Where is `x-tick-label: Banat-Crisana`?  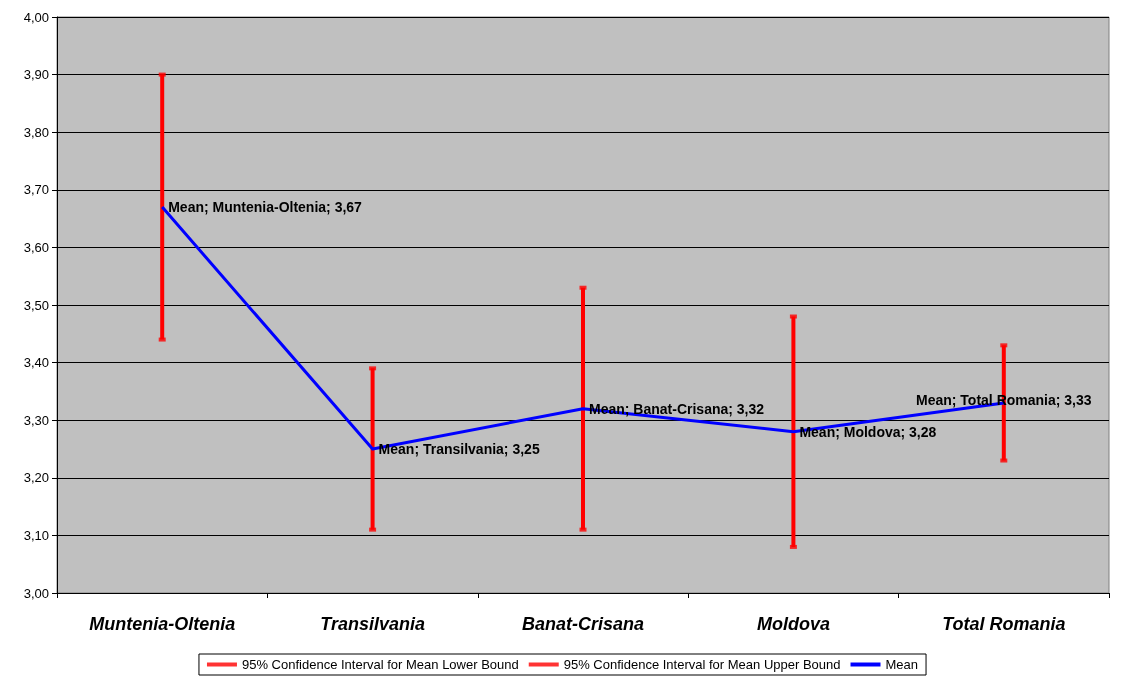 x-tick-label: Banat-Crisana is located at coordinates (583, 624).